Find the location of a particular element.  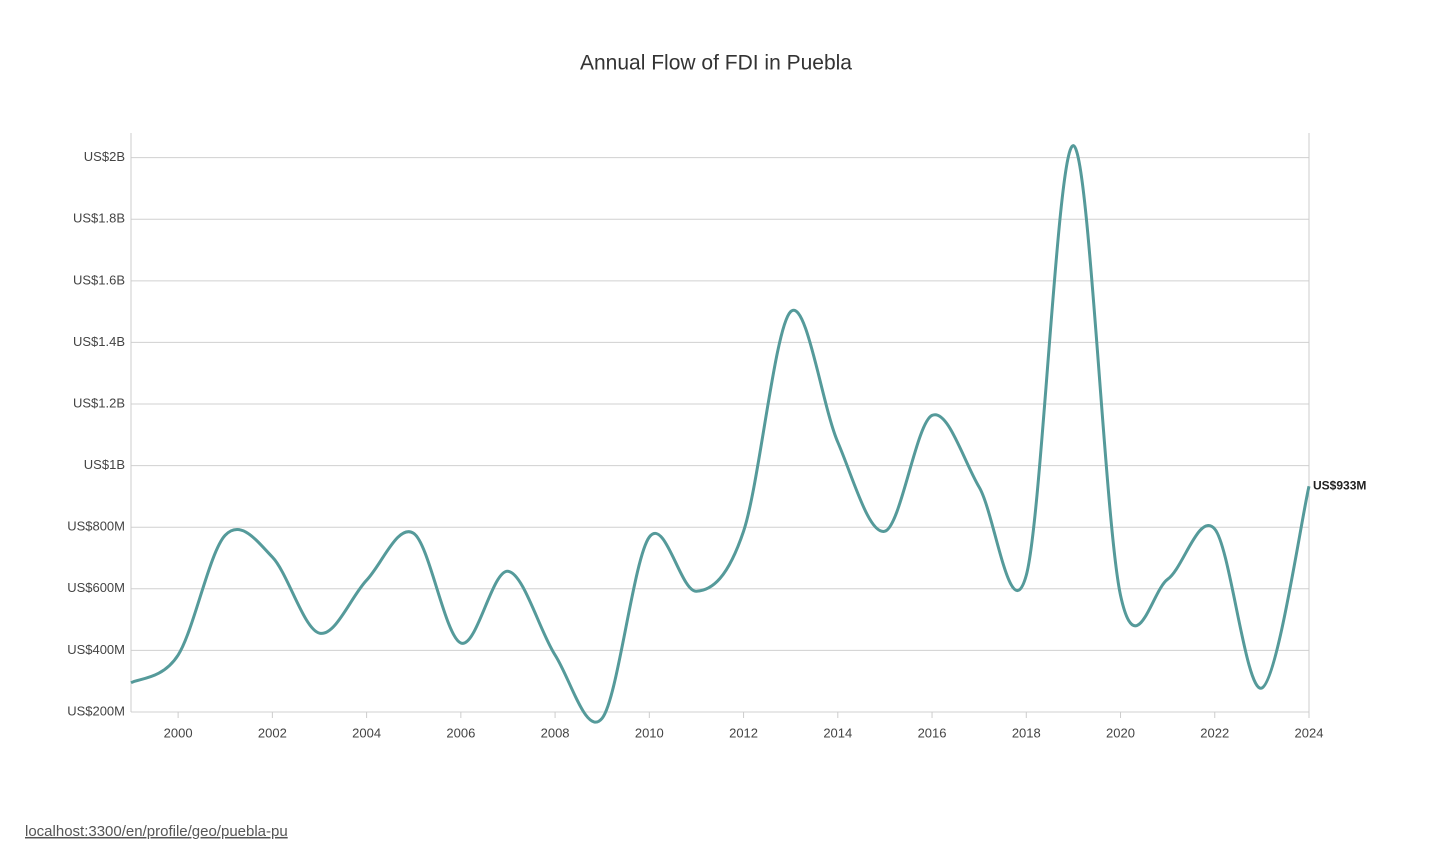

footer-link: localhost:3300/en/profile/geo/puebla-pu is located at coordinates (156, 831).